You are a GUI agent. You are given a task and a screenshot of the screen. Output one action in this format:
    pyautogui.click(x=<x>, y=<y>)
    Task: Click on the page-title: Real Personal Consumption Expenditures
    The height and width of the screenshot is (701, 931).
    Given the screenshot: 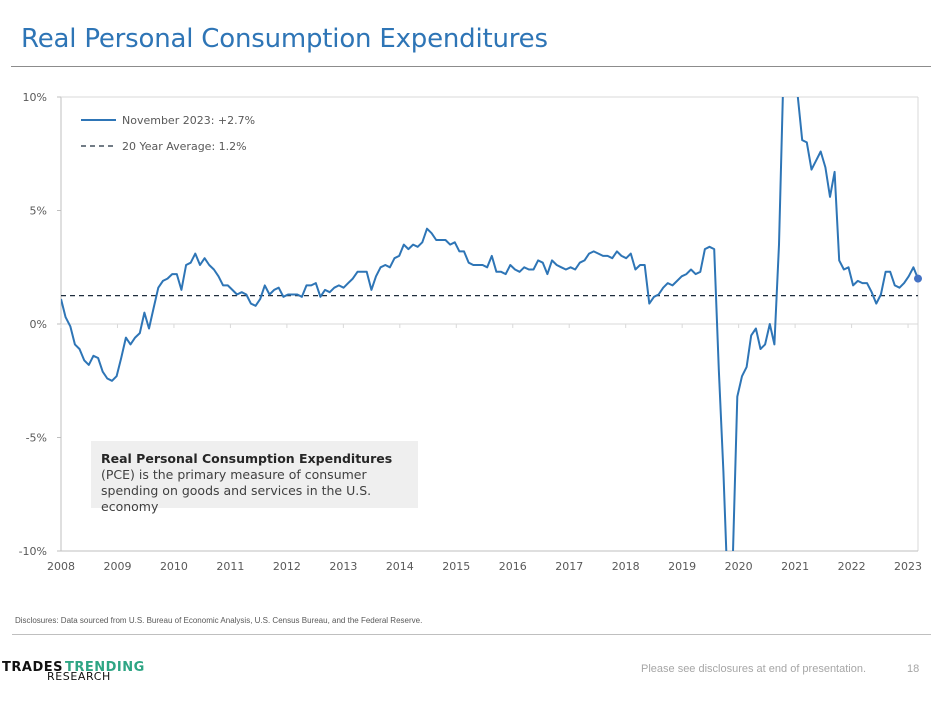 What is the action you would take?
    pyautogui.click(x=284, y=39)
    